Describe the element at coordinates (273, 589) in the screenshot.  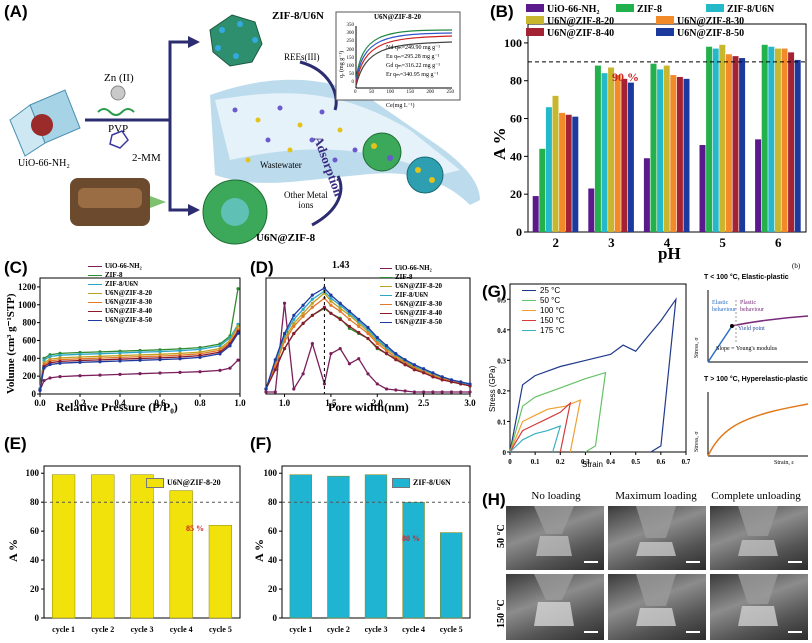
I see `y-tick-label: 20` at that location.